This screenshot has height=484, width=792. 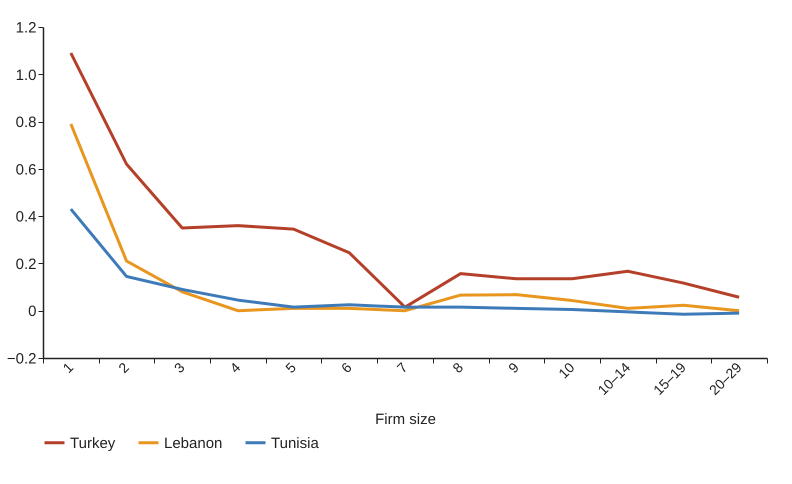 What do you see at coordinates (21, 359) in the screenshot?
I see `y-tick-label: −0.2` at bounding box center [21, 359].